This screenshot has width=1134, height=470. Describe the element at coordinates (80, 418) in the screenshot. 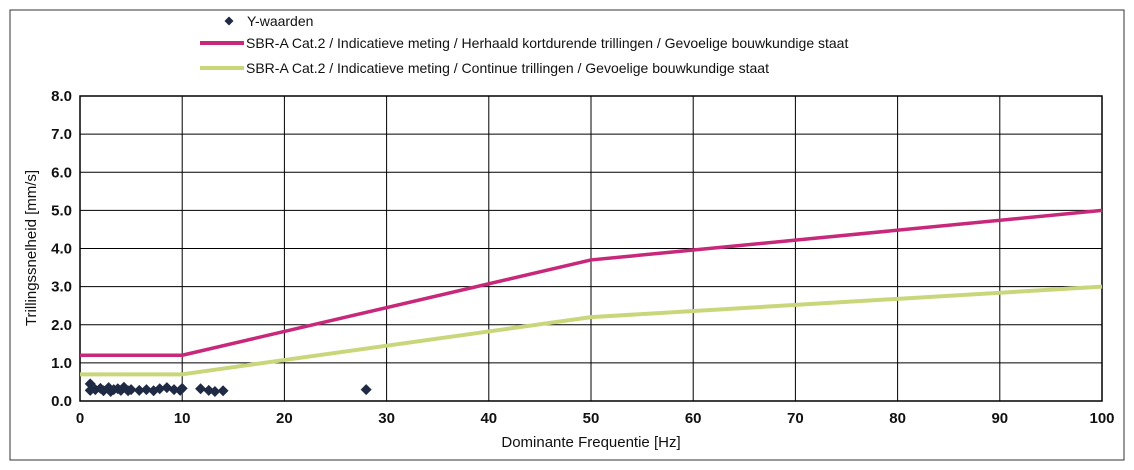

I see `x-tick-label: 0` at that location.